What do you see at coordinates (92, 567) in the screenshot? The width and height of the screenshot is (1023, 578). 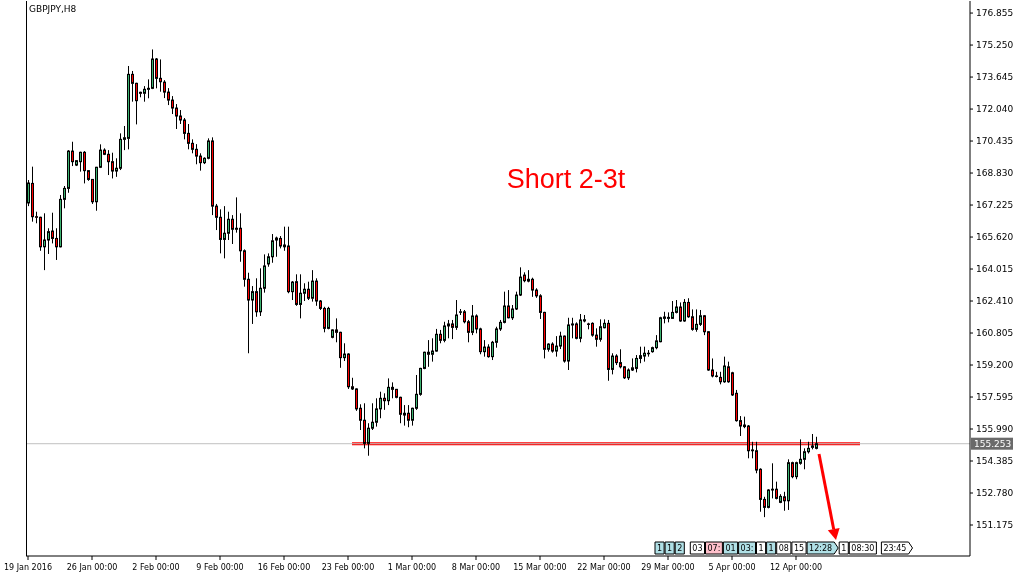 I see `x-tick-label: 26 Jan 00:00` at bounding box center [92, 567].